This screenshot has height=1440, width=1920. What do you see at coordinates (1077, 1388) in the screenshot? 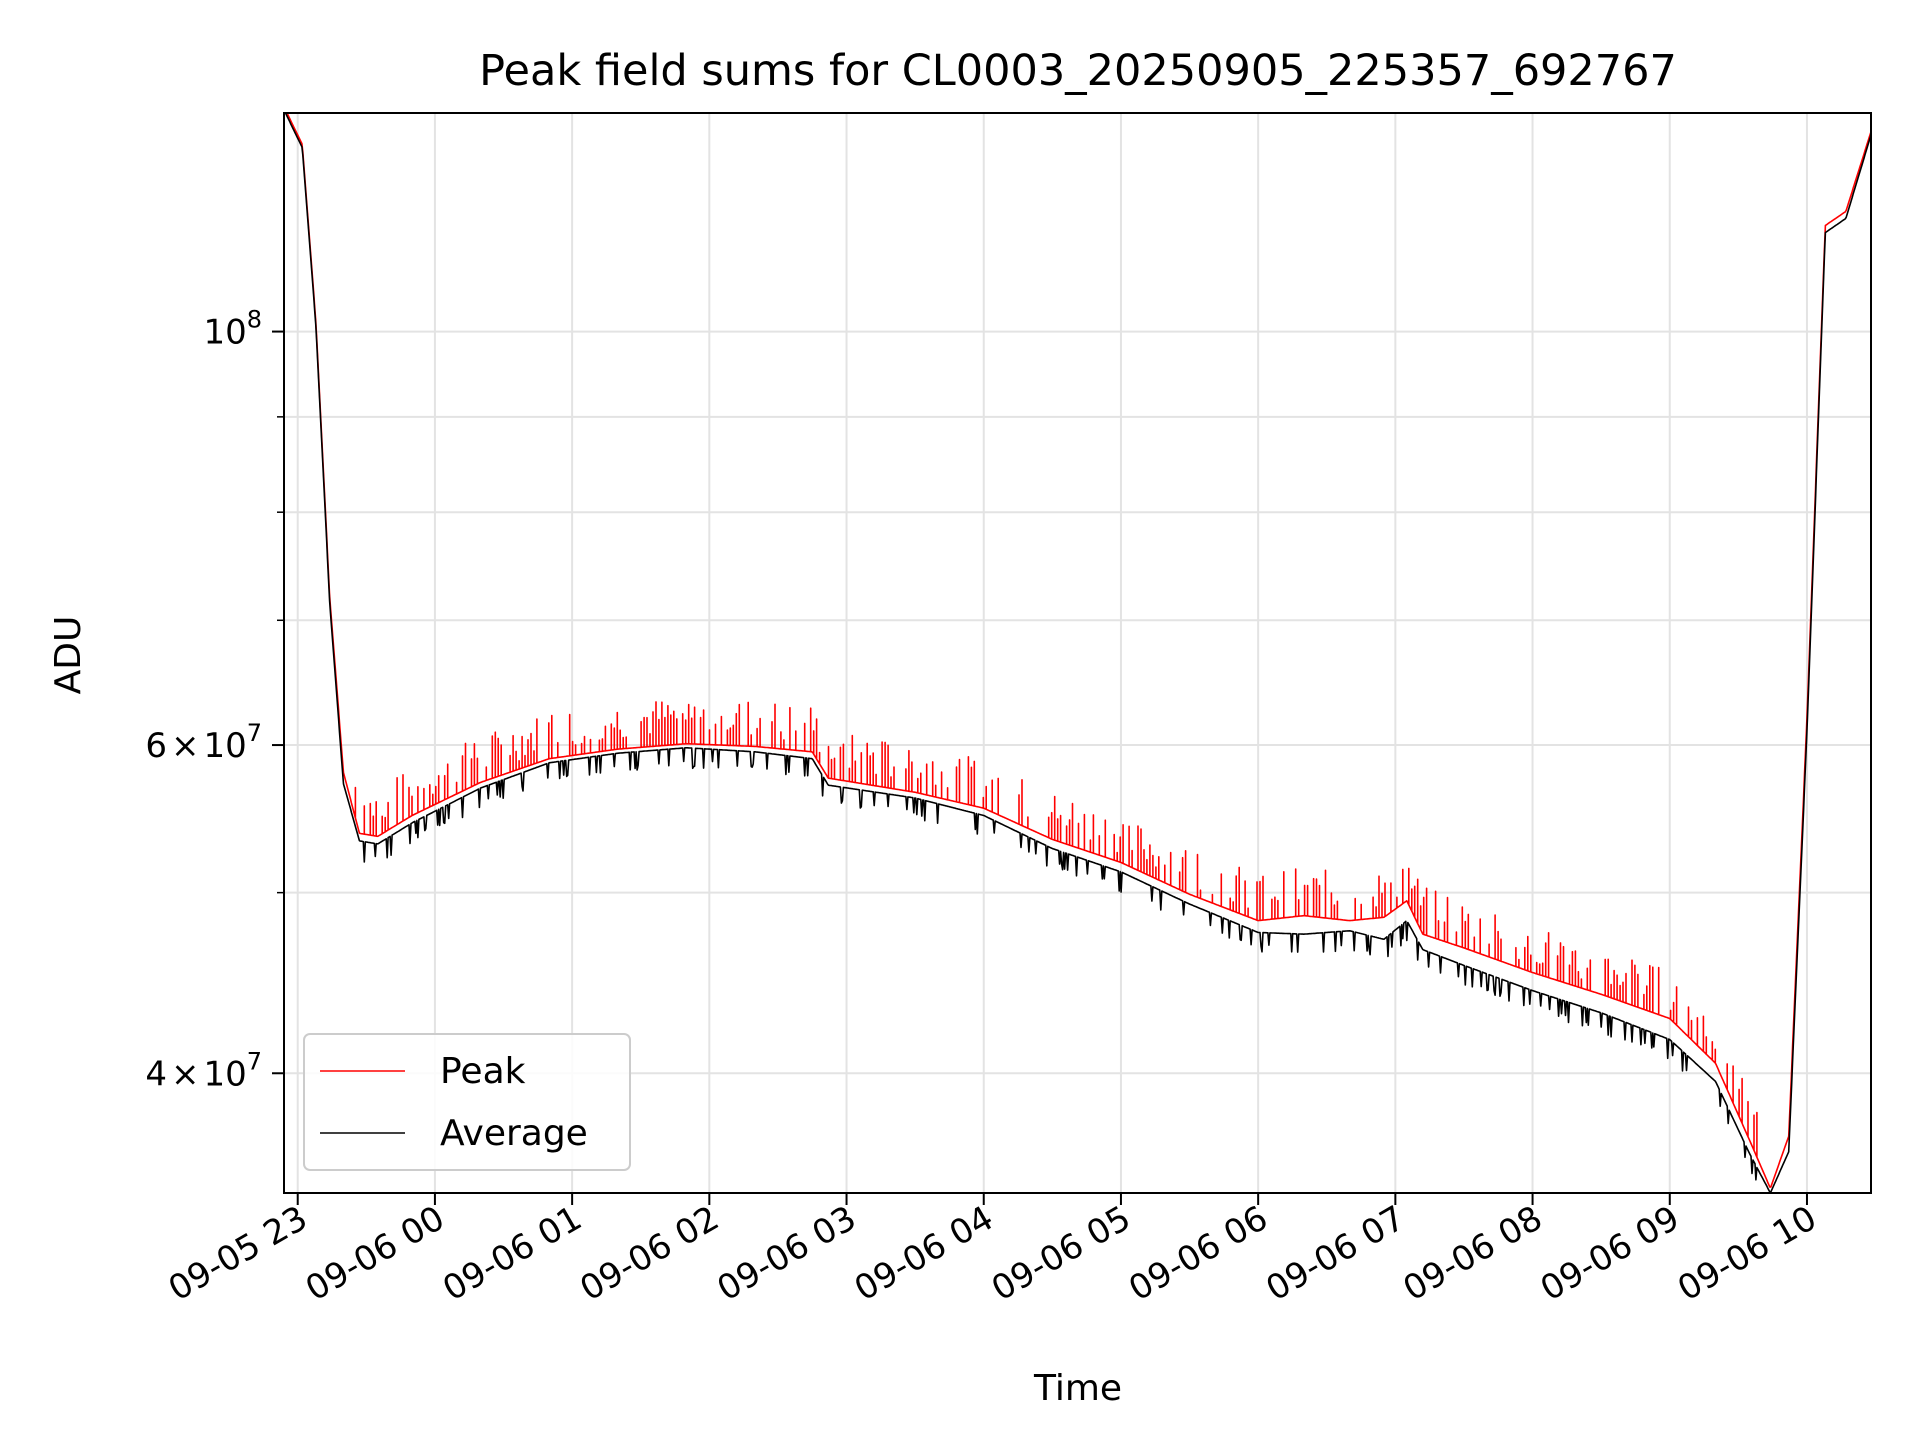
I see `x-axis-label: Time` at bounding box center [1077, 1388].